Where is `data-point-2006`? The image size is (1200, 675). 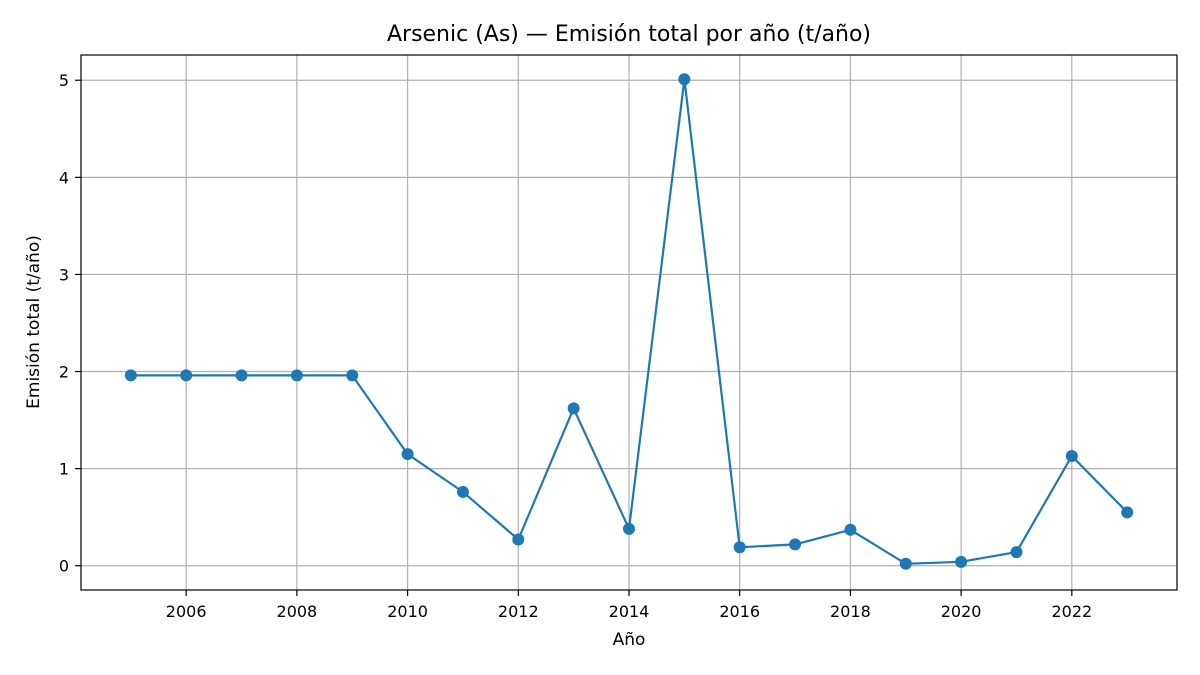
data-point-2006 is located at coordinates (186, 375).